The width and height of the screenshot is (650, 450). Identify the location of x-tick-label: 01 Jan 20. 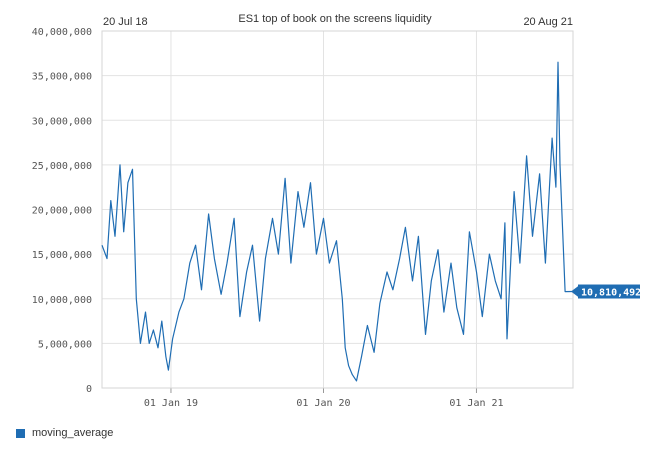
(323, 403).